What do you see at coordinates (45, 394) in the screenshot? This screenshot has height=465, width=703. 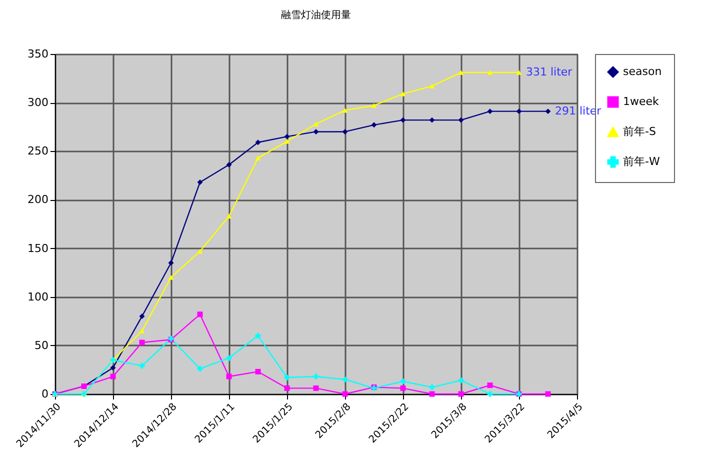 I see `y-tick-label: 0` at bounding box center [45, 394].